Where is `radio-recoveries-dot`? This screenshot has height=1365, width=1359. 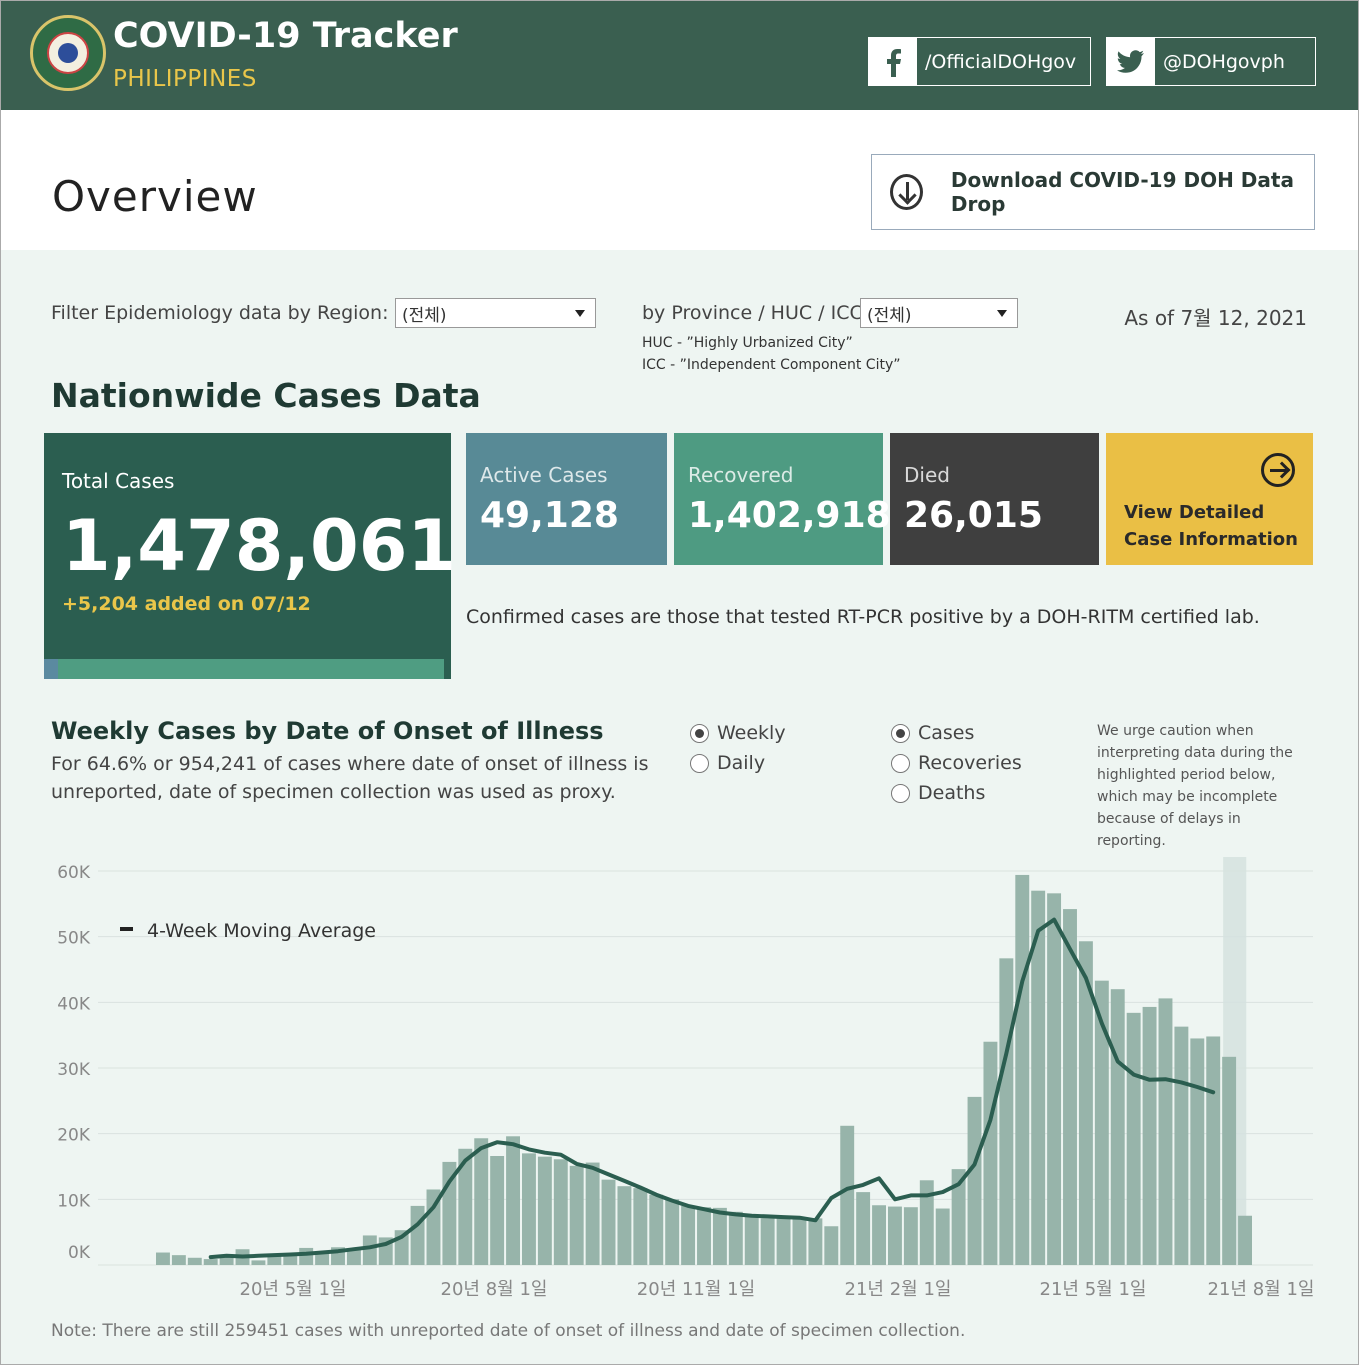
radio-recoveries-dot is located at coordinates (900, 763).